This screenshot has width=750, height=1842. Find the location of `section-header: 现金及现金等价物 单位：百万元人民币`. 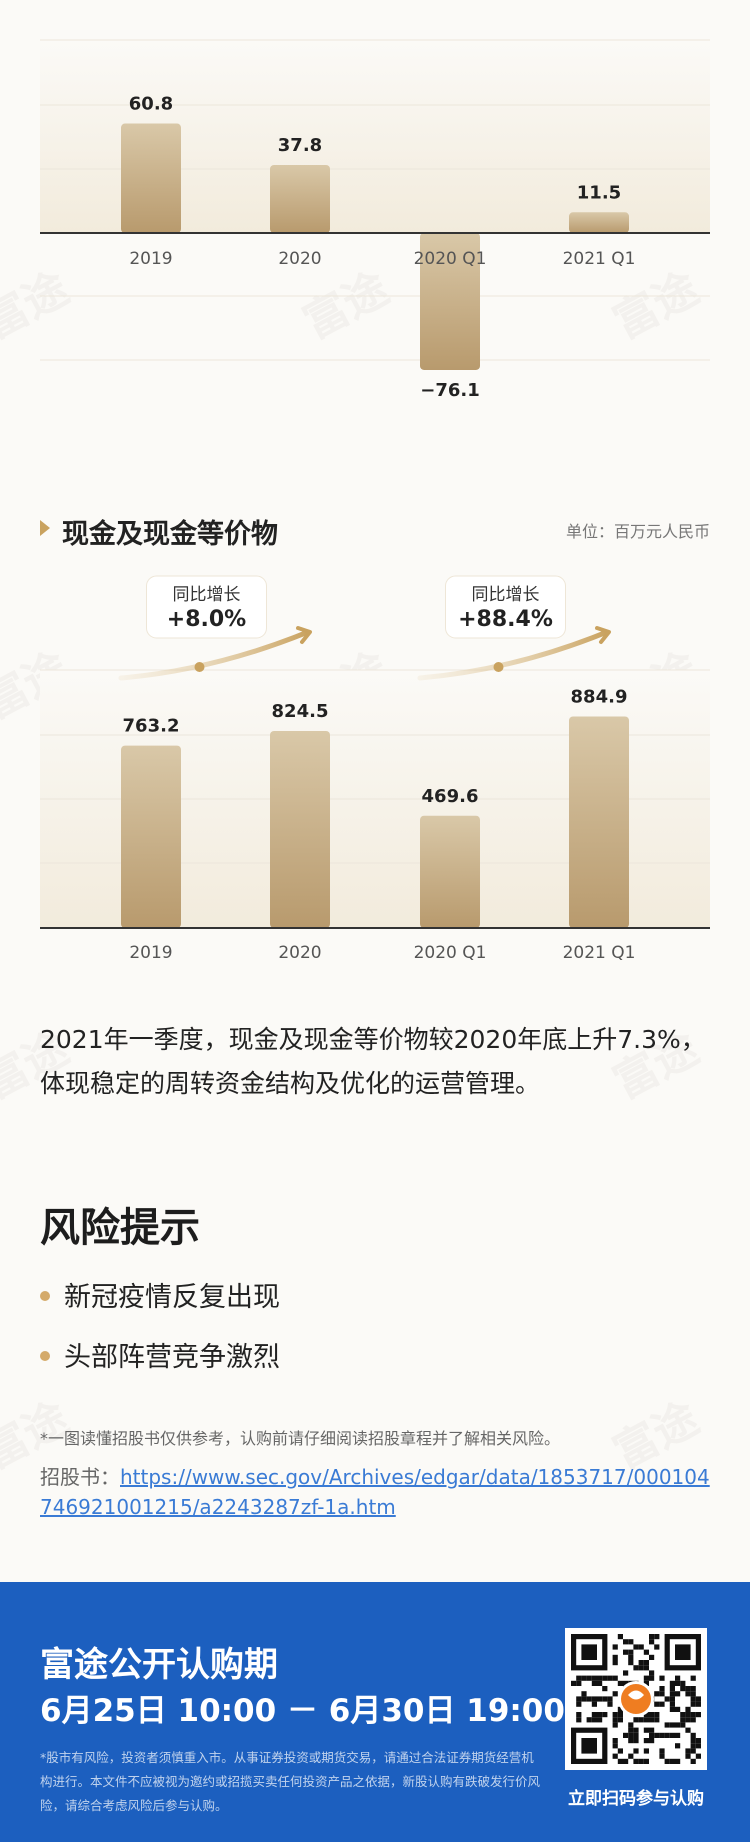

section-header: 现金及现金等价物 单位：百万元人民币 is located at coordinates (375, 529).